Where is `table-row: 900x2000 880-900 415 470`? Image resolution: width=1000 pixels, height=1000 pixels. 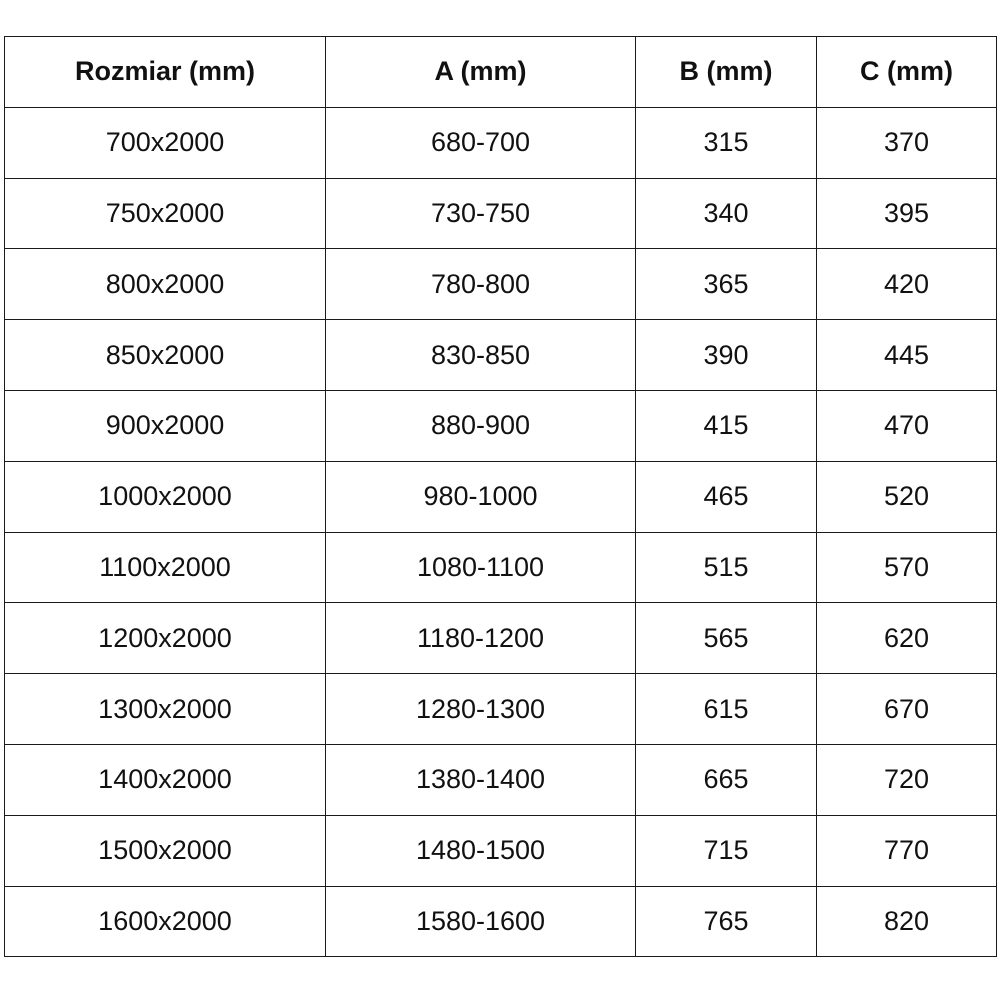 table-row: 900x2000 880-900 415 470 is located at coordinates (500, 425).